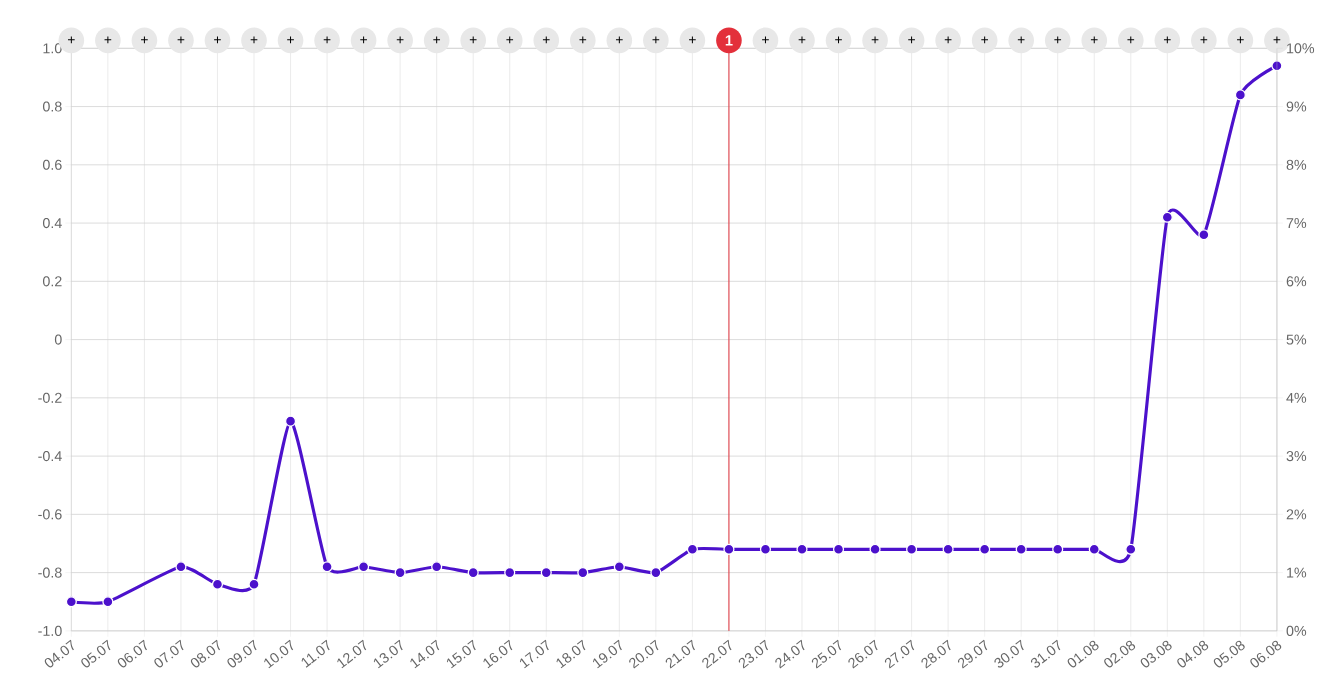 This screenshot has width=1340, height=690. Describe the element at coordinates (1296, 106) in the screenshot. I see `y2-tick-label: 9%` at that location.